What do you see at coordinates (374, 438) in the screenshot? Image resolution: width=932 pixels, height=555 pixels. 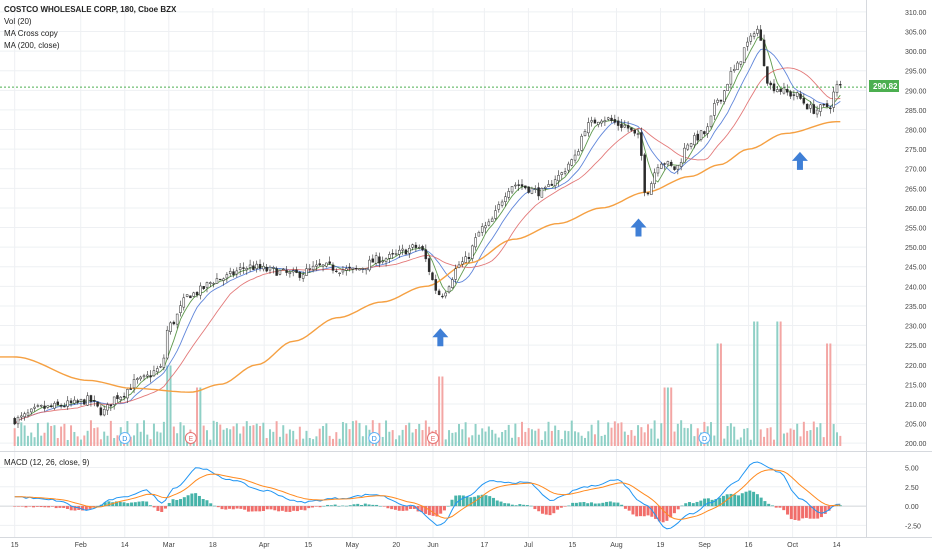 I see `event-marker` at bounding box center [374, 438].